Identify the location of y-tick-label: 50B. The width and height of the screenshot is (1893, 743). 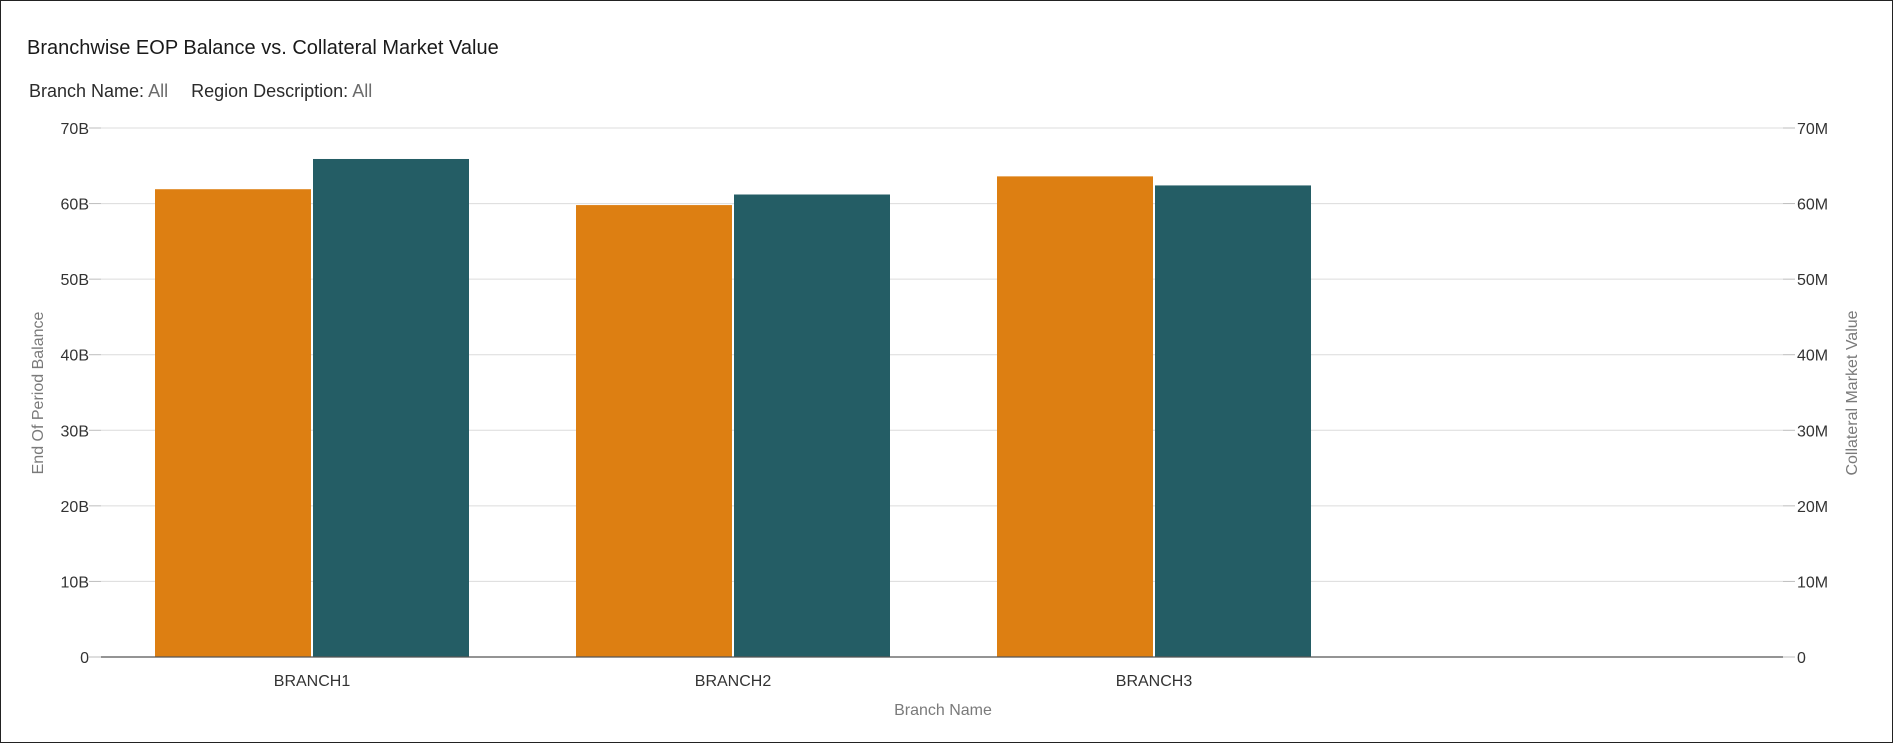
(75, 280).